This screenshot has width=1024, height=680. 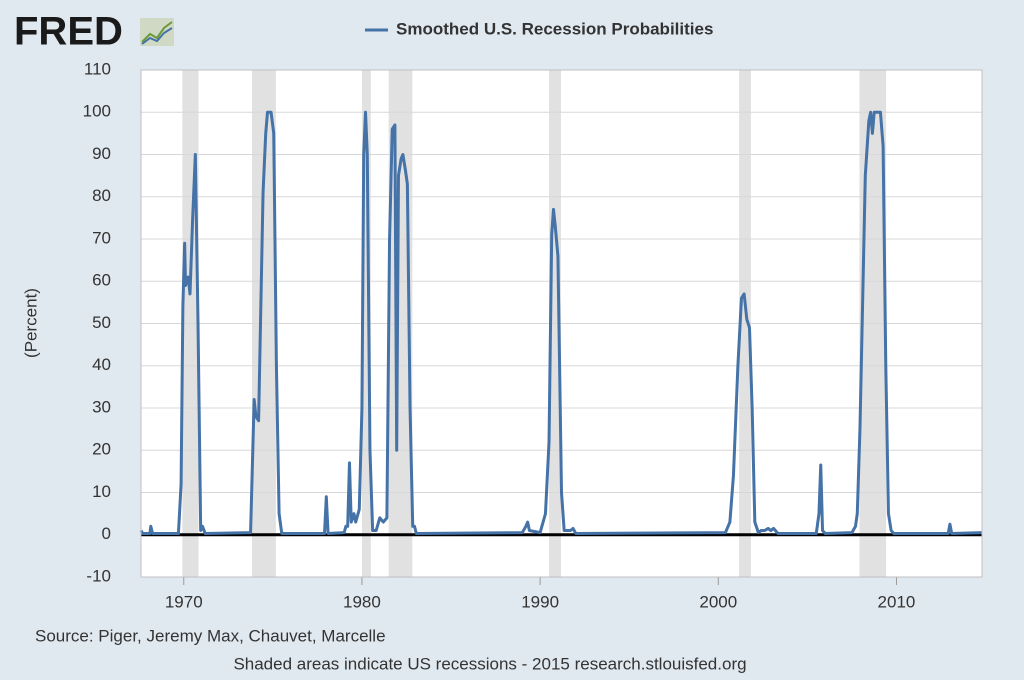 I want to click on y-tick-label: 50, so click(x=101, y=322).